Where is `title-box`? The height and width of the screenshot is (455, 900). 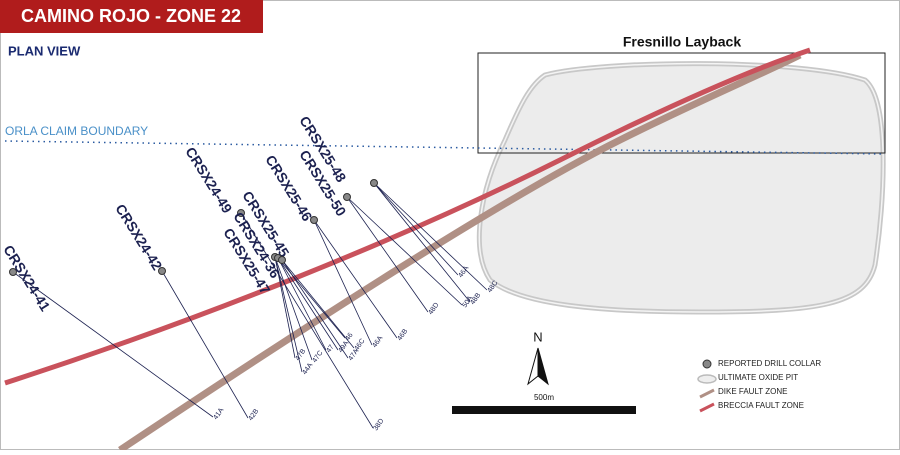
title-box is located at coordinates (131, 16).